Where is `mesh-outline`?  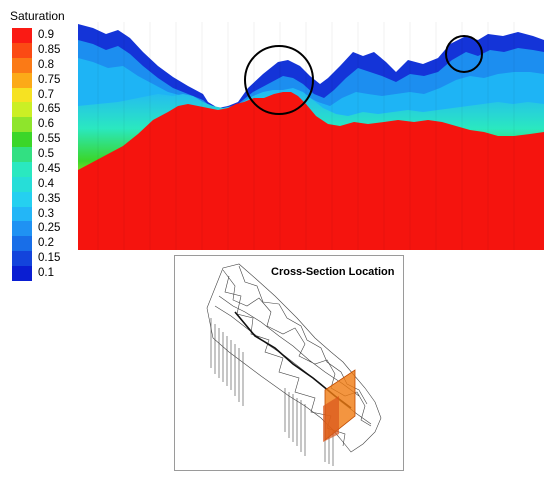 mesh-outline is located at coordinates (294, 358).